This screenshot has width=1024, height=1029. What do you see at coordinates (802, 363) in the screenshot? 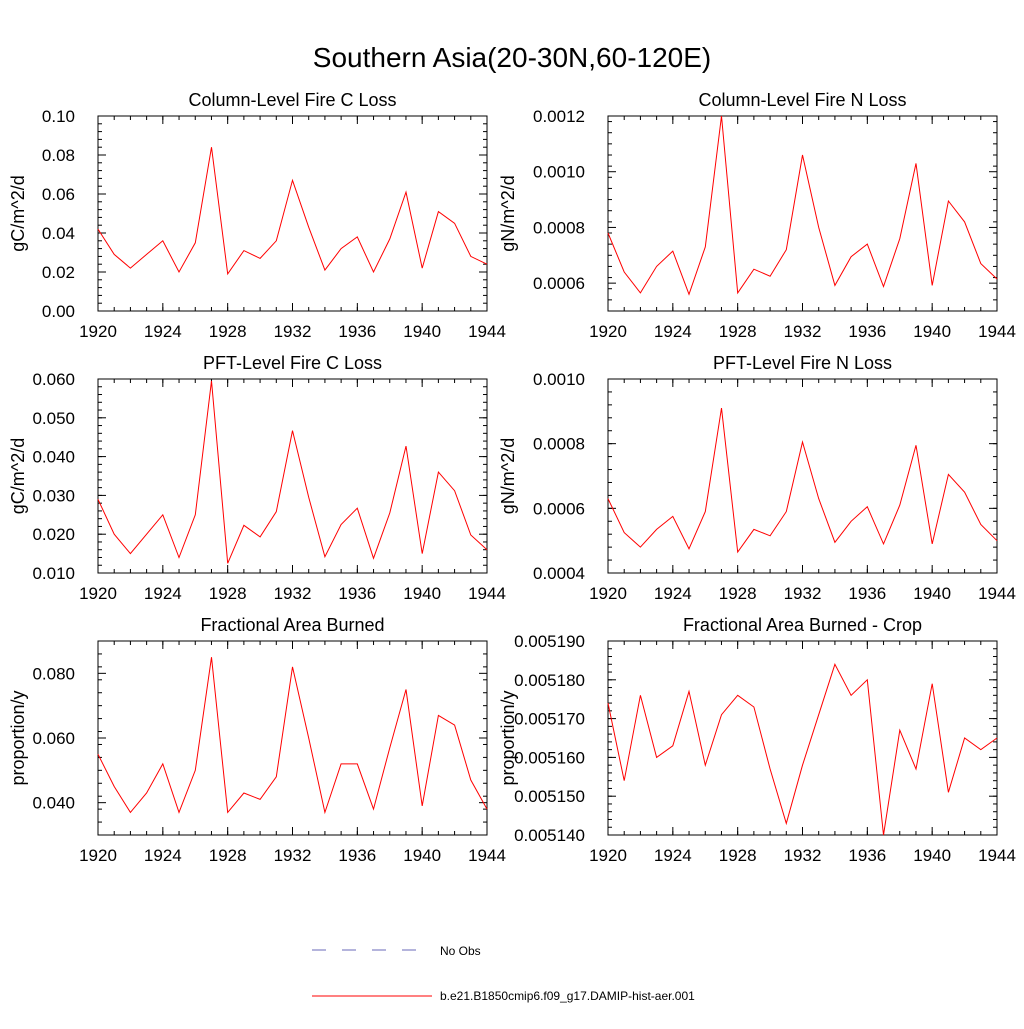
I see `panel-title: PFT-Level Fire N Loss` at bounding box center [802, 363].